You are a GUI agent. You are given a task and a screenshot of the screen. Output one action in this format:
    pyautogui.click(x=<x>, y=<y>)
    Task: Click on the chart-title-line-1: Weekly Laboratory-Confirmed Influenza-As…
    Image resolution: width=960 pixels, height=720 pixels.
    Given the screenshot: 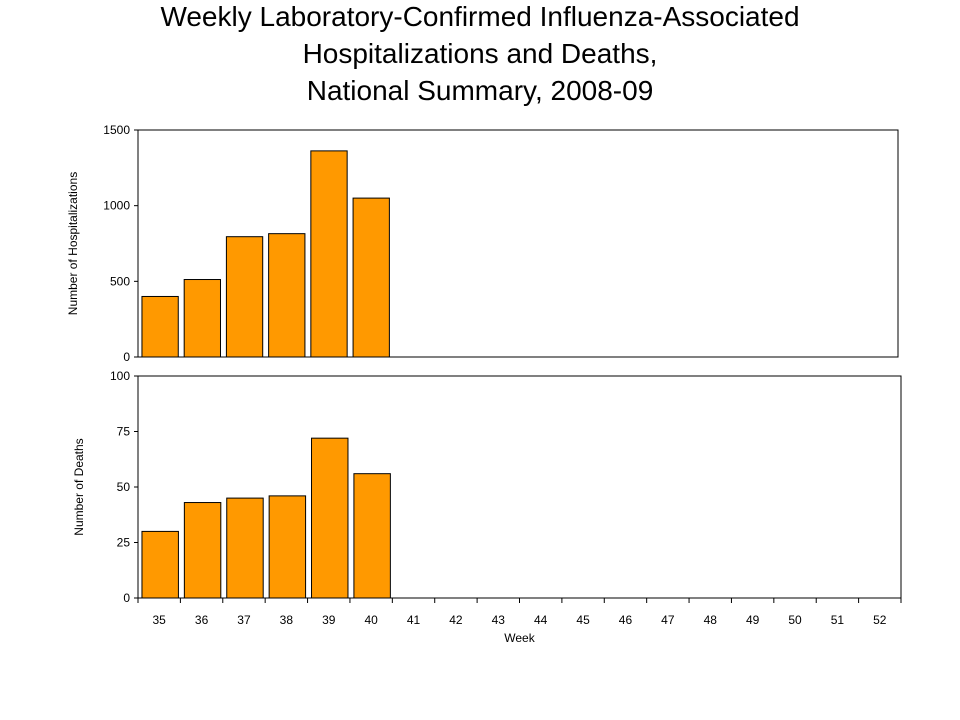 What is the action you would take?
    pyautogui.click(x=480, y=16)
    